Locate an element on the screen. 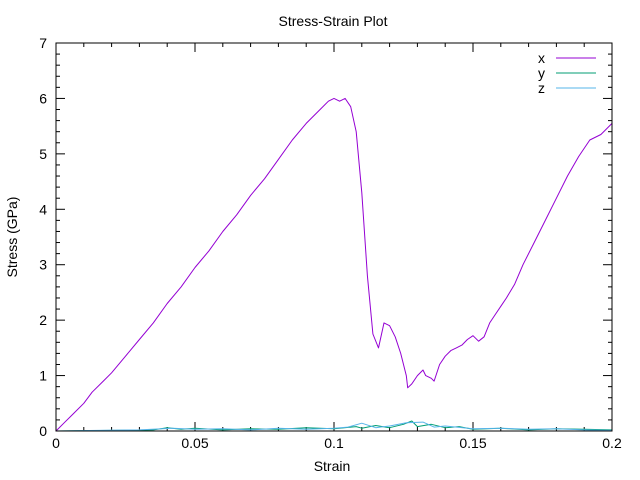 Image resolution: width=640 pixels, height=480 pixels. x-tick-label: 0.05 is located at coordinates (194, 443).